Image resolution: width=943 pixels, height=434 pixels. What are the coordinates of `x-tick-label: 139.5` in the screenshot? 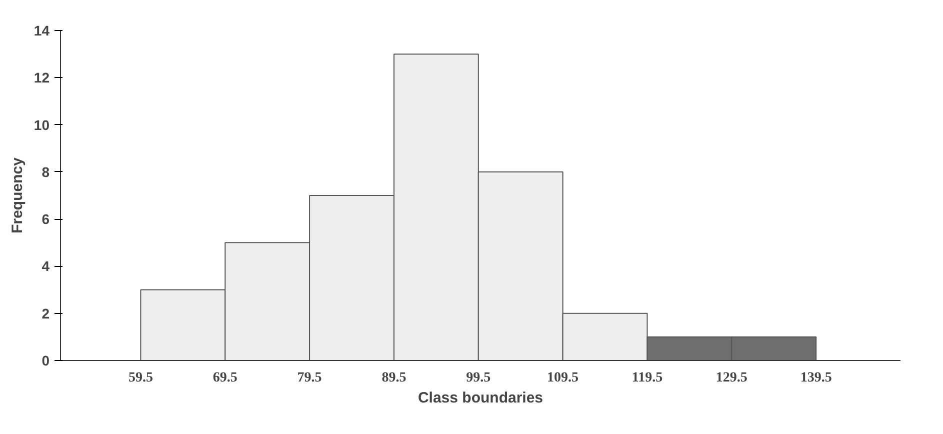 It's located at (816, 378).